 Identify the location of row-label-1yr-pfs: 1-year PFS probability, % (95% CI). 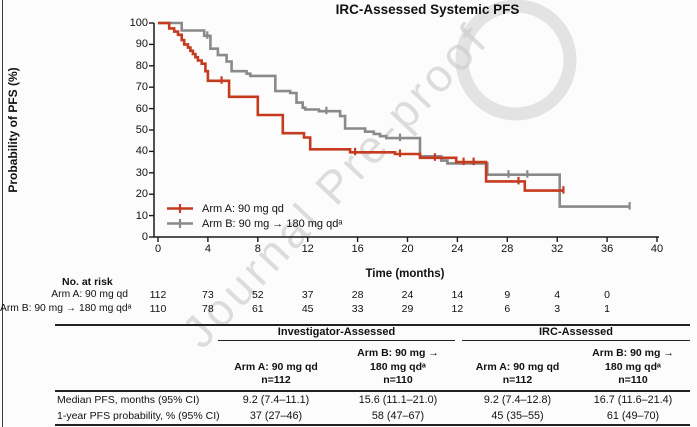
(138, 415).